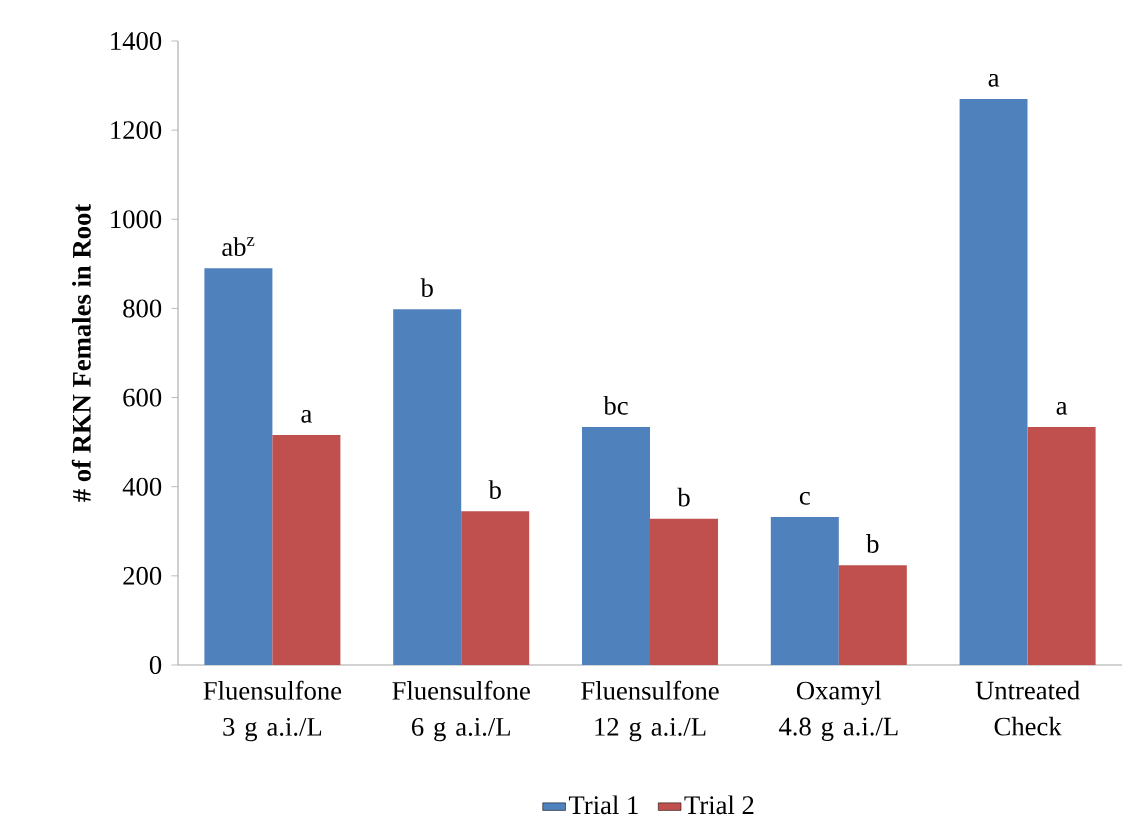  I want to click on x-tick-label: Fluensulfone 12 g a.i./L, so click(650, 711).